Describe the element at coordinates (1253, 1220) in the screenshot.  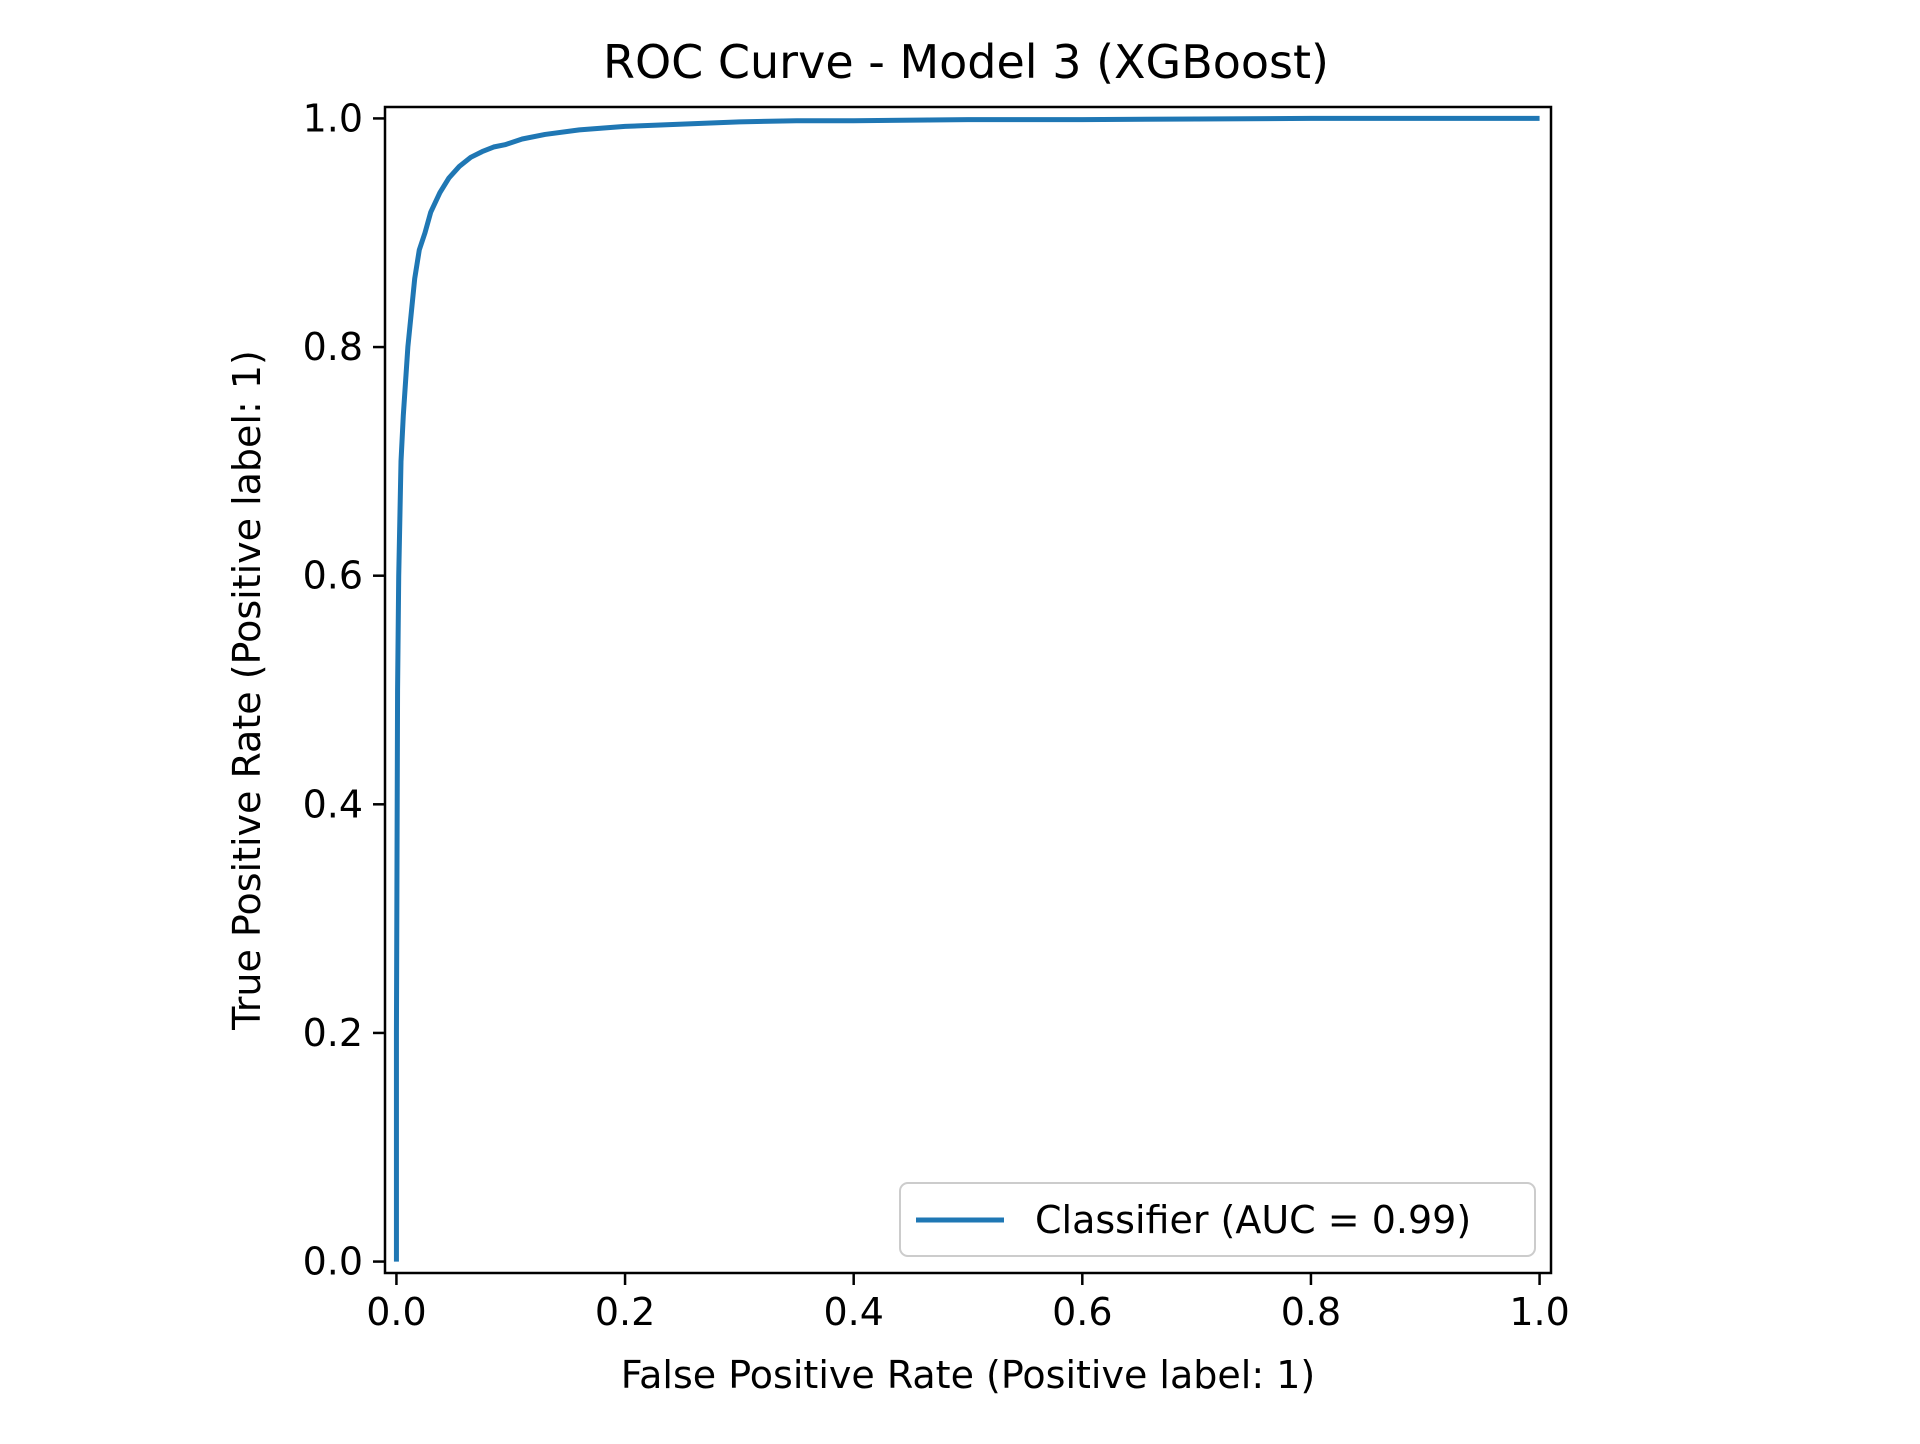
I see `legend-label: Classifier (AUC = 0.99)` at that location.